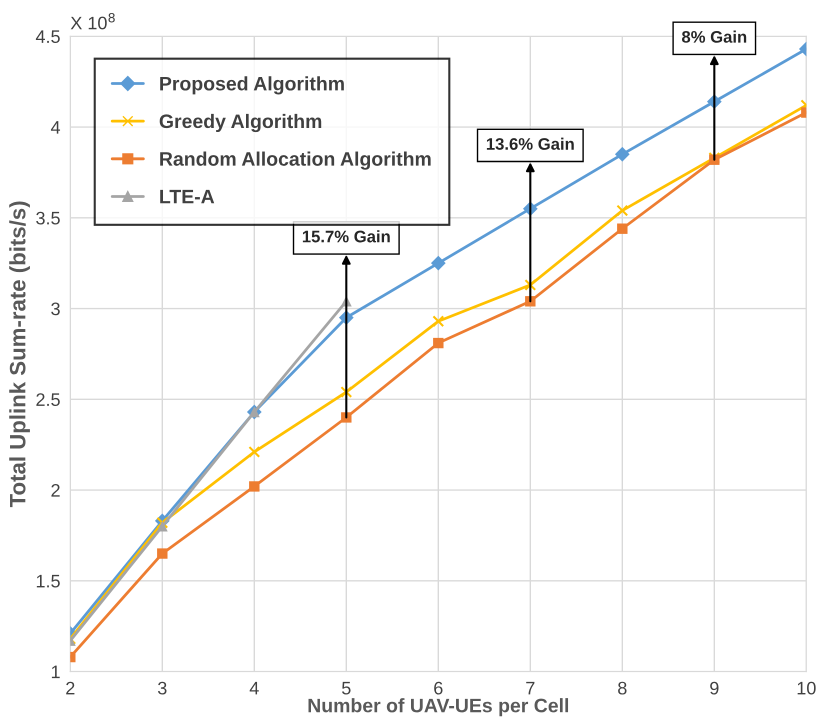 The image size is (827, 726). I want to click on legend-label: Proposed Algorithm, so click(252, 85).